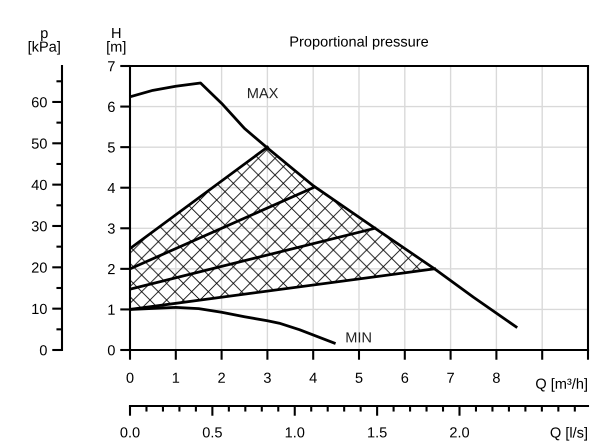 The width and height of the screenshot is (592, 448). I want to click on y2-tick-label: 50, so click(39, 143).